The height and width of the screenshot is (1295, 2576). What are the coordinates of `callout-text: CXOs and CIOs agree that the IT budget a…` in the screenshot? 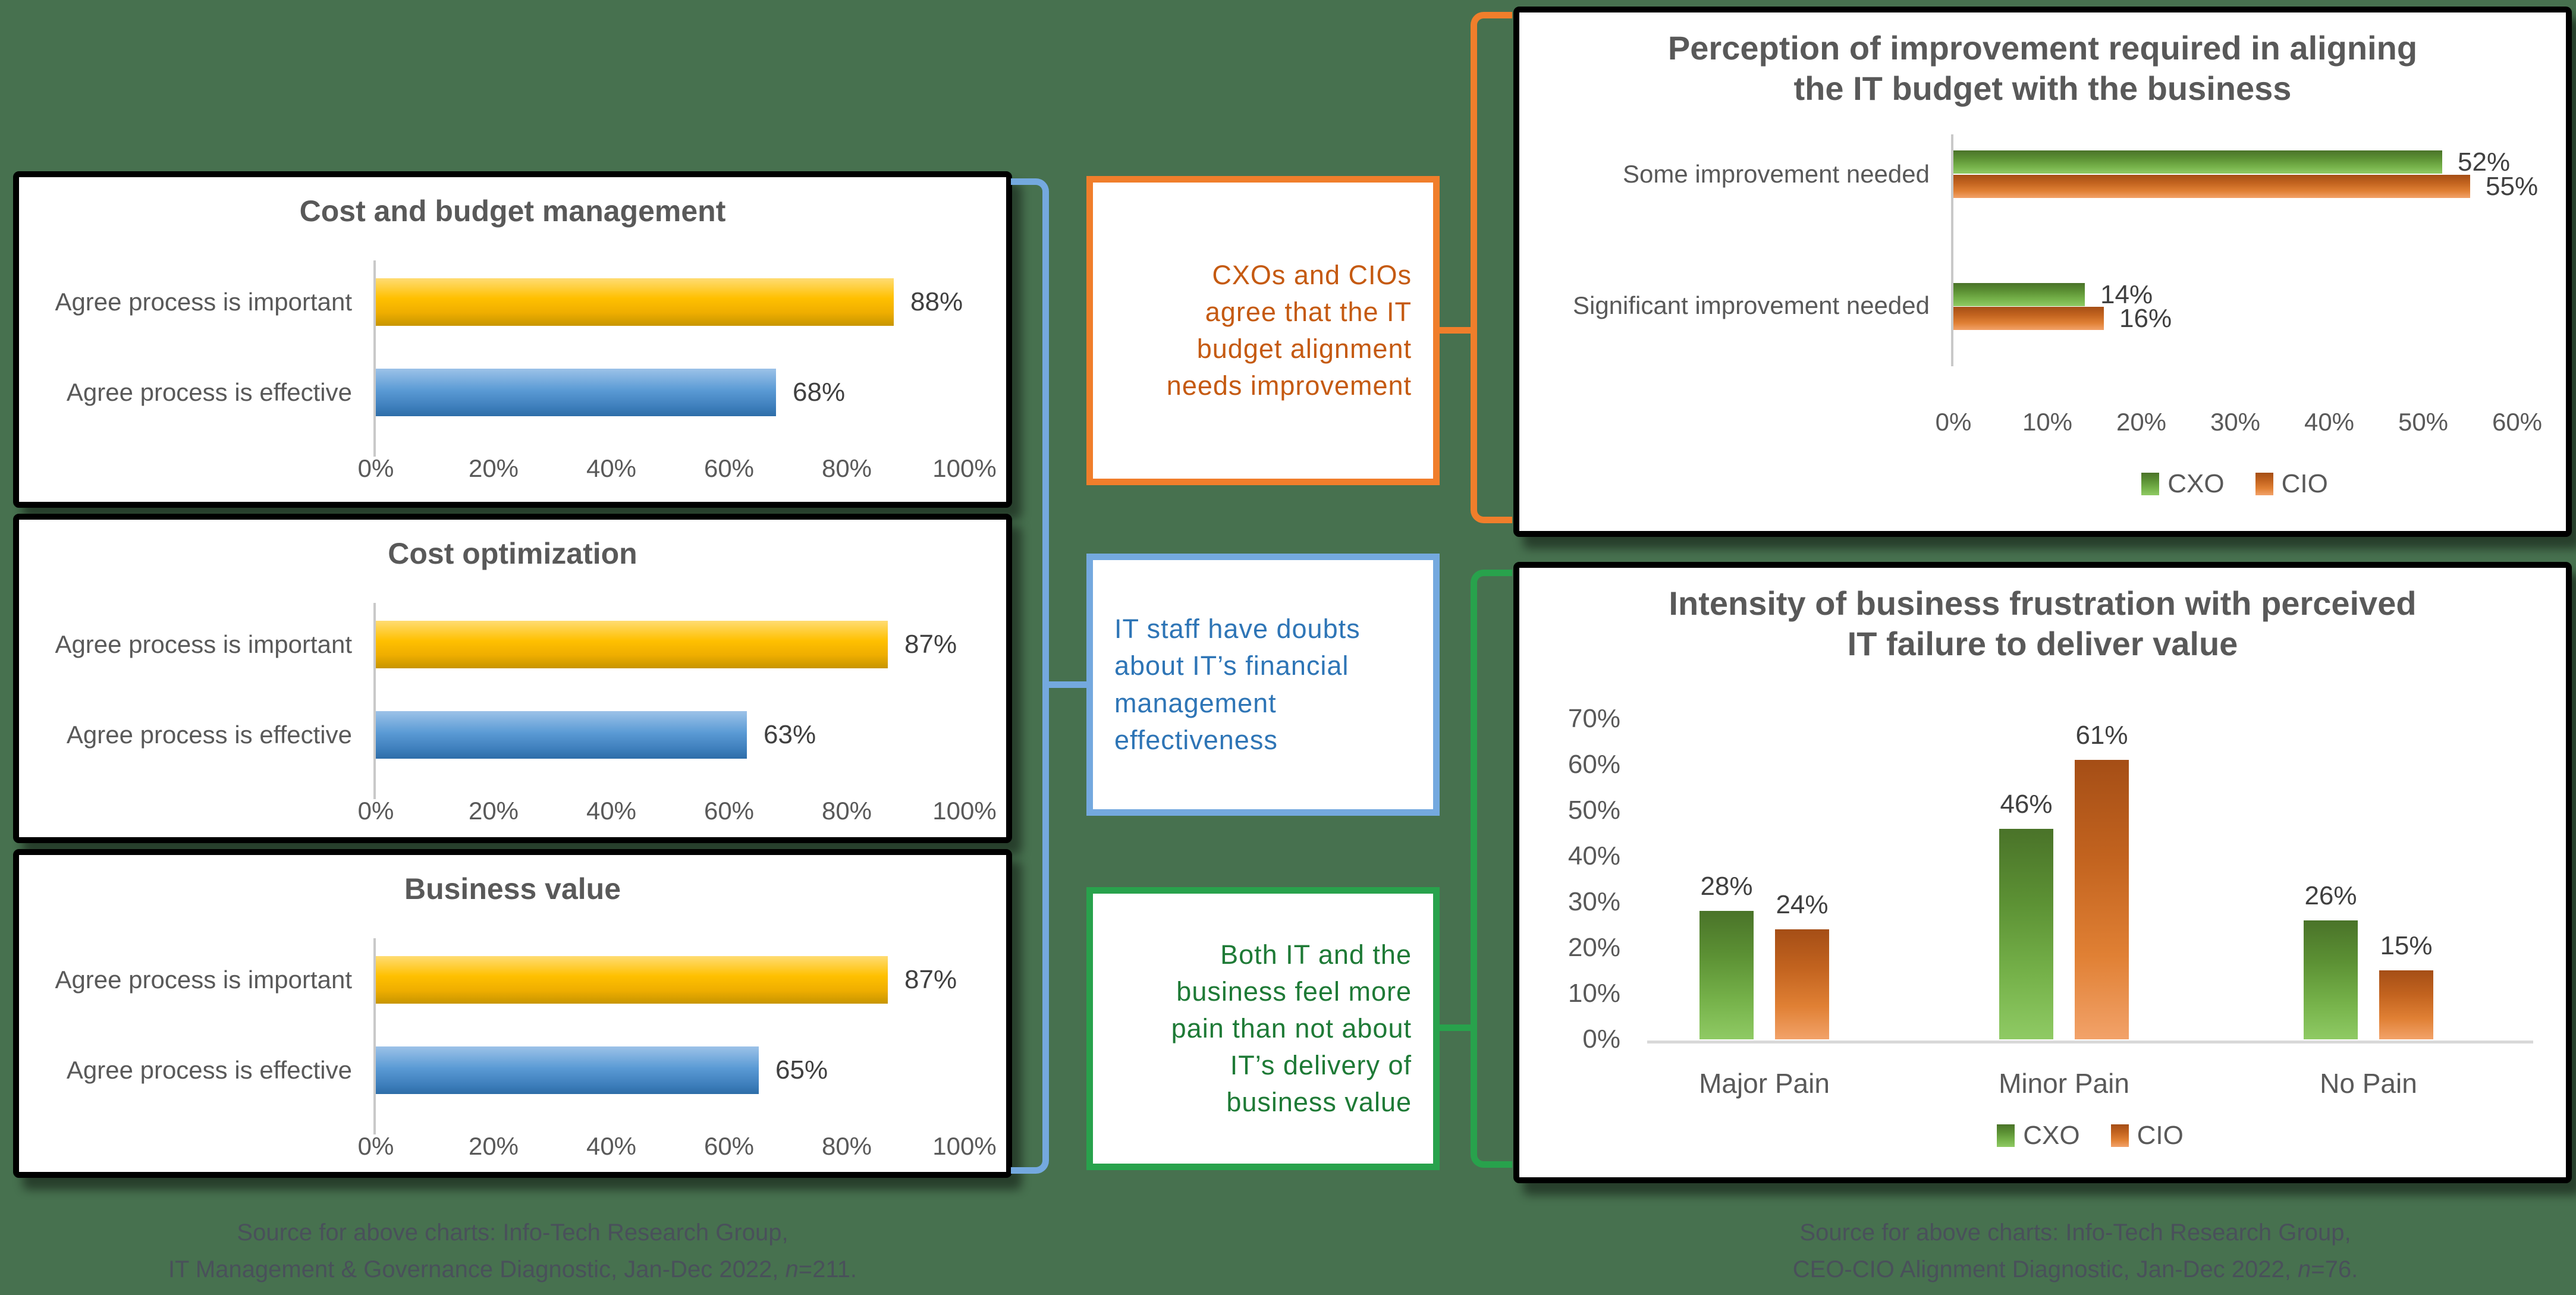 It's located at (1289, 330).